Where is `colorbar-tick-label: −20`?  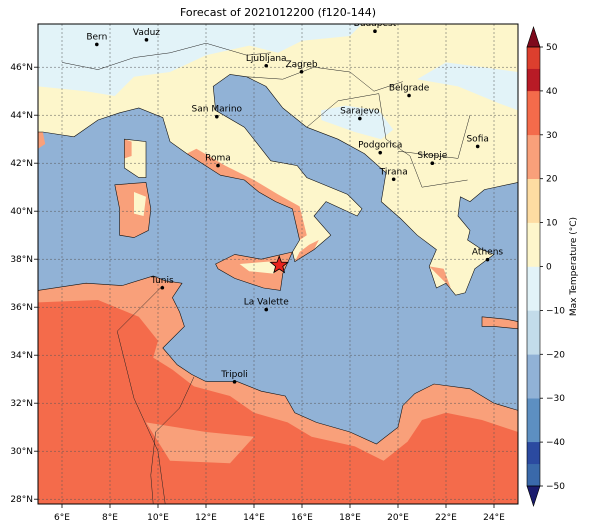
colorbar-tick-label: −20 is located at coordinates (555, 355).